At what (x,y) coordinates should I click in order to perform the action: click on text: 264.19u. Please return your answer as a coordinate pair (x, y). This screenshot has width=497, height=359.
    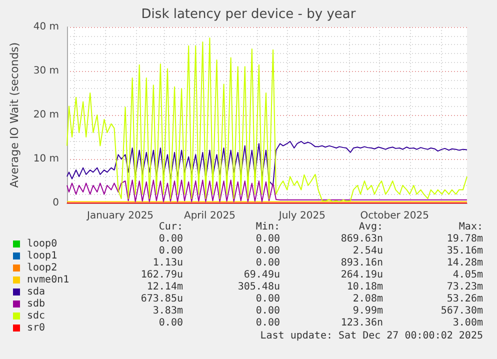
    Looking at the image, I should click on (361, 275).